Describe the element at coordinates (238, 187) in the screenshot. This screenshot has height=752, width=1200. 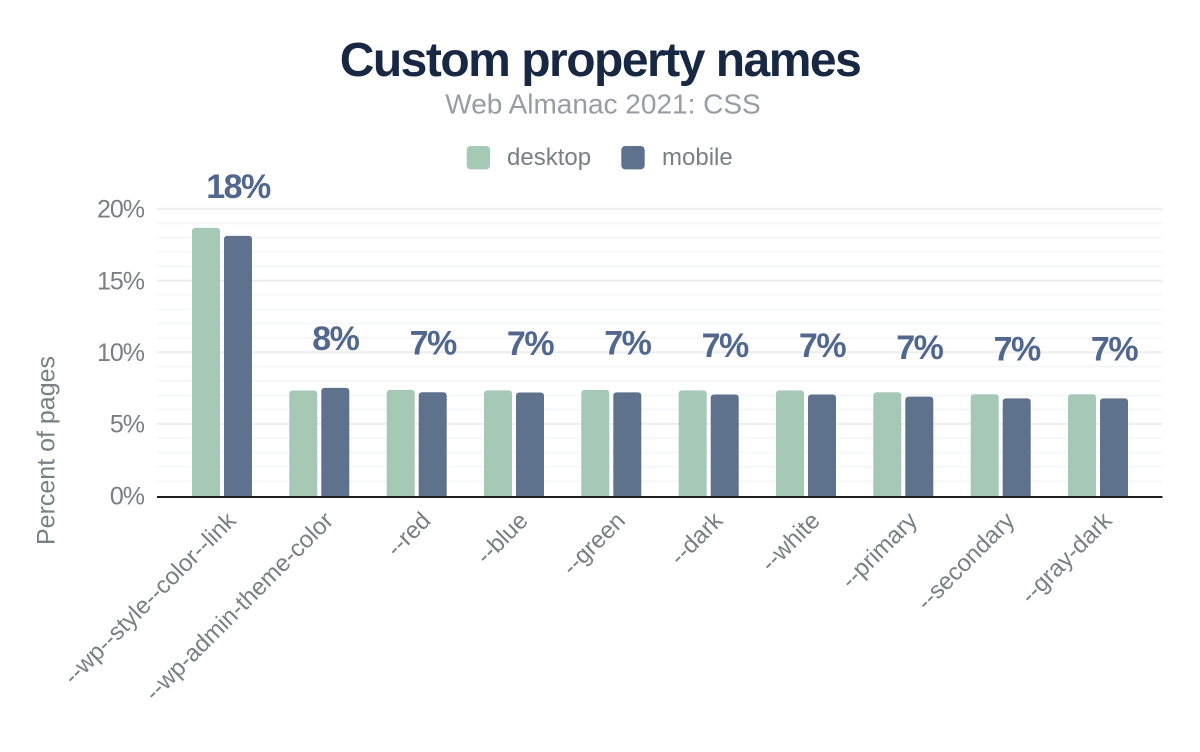
I see `svg-text: 18%` at that location.